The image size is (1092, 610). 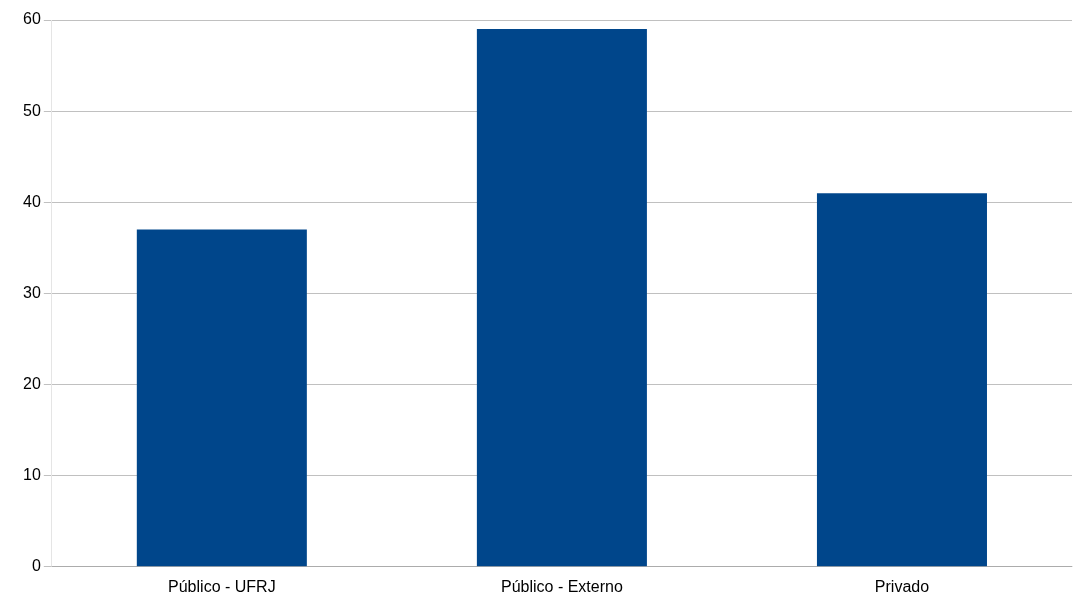 I want to click on y-tick-label: 0, so click(x=36, y=566).